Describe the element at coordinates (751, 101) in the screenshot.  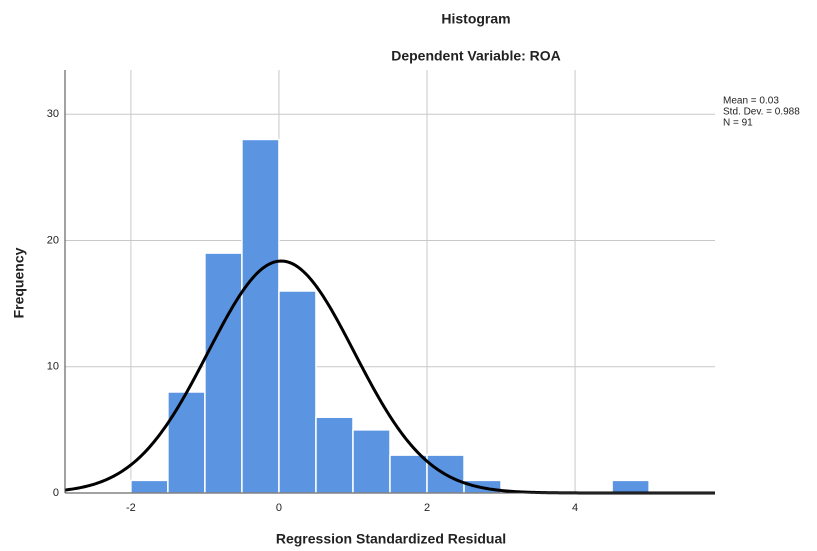
I see `stat-label: Mean = 0.03` at that location.